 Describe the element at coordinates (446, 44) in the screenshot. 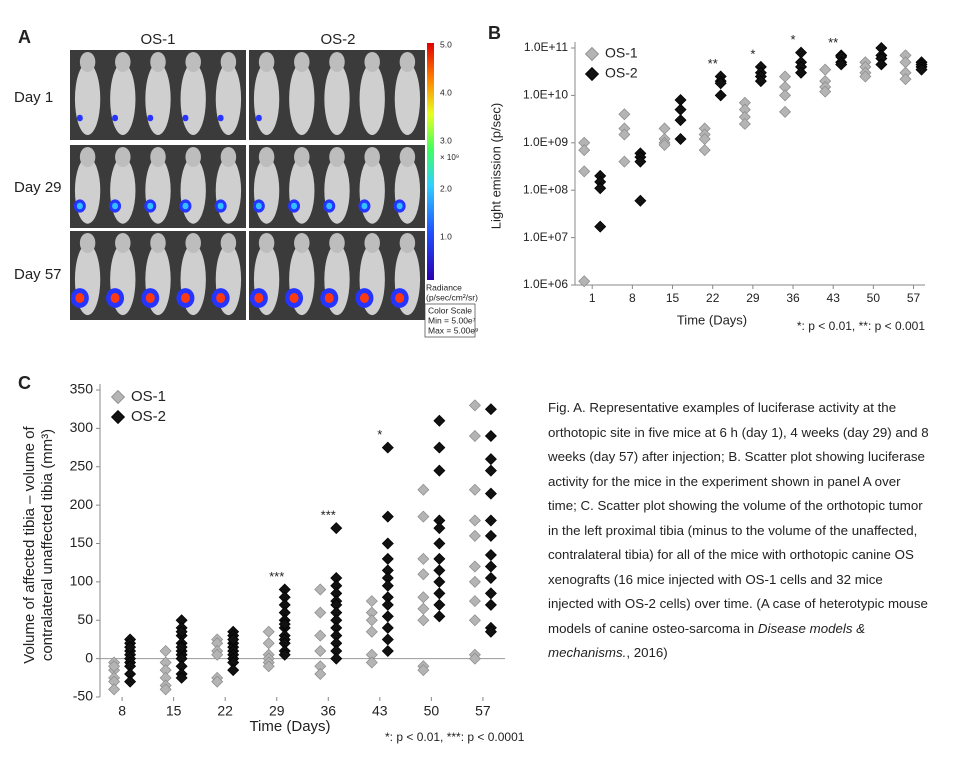

I see `colorbar-tick-label: 5.0` at that location.